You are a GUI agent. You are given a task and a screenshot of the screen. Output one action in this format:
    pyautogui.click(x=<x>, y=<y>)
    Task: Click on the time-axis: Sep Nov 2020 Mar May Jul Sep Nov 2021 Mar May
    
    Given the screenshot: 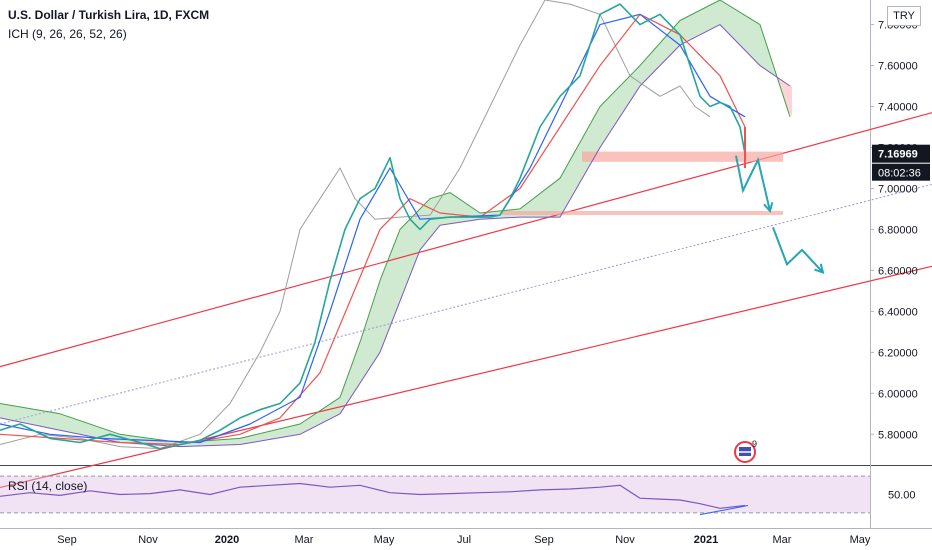 What is the action you would take?
    pyautogui.click(x=464, y=540)
    